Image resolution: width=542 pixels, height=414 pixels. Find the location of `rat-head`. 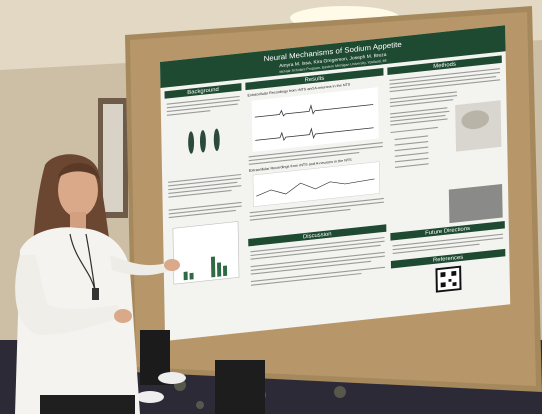

rat-head is located at coordinates (475, 120).